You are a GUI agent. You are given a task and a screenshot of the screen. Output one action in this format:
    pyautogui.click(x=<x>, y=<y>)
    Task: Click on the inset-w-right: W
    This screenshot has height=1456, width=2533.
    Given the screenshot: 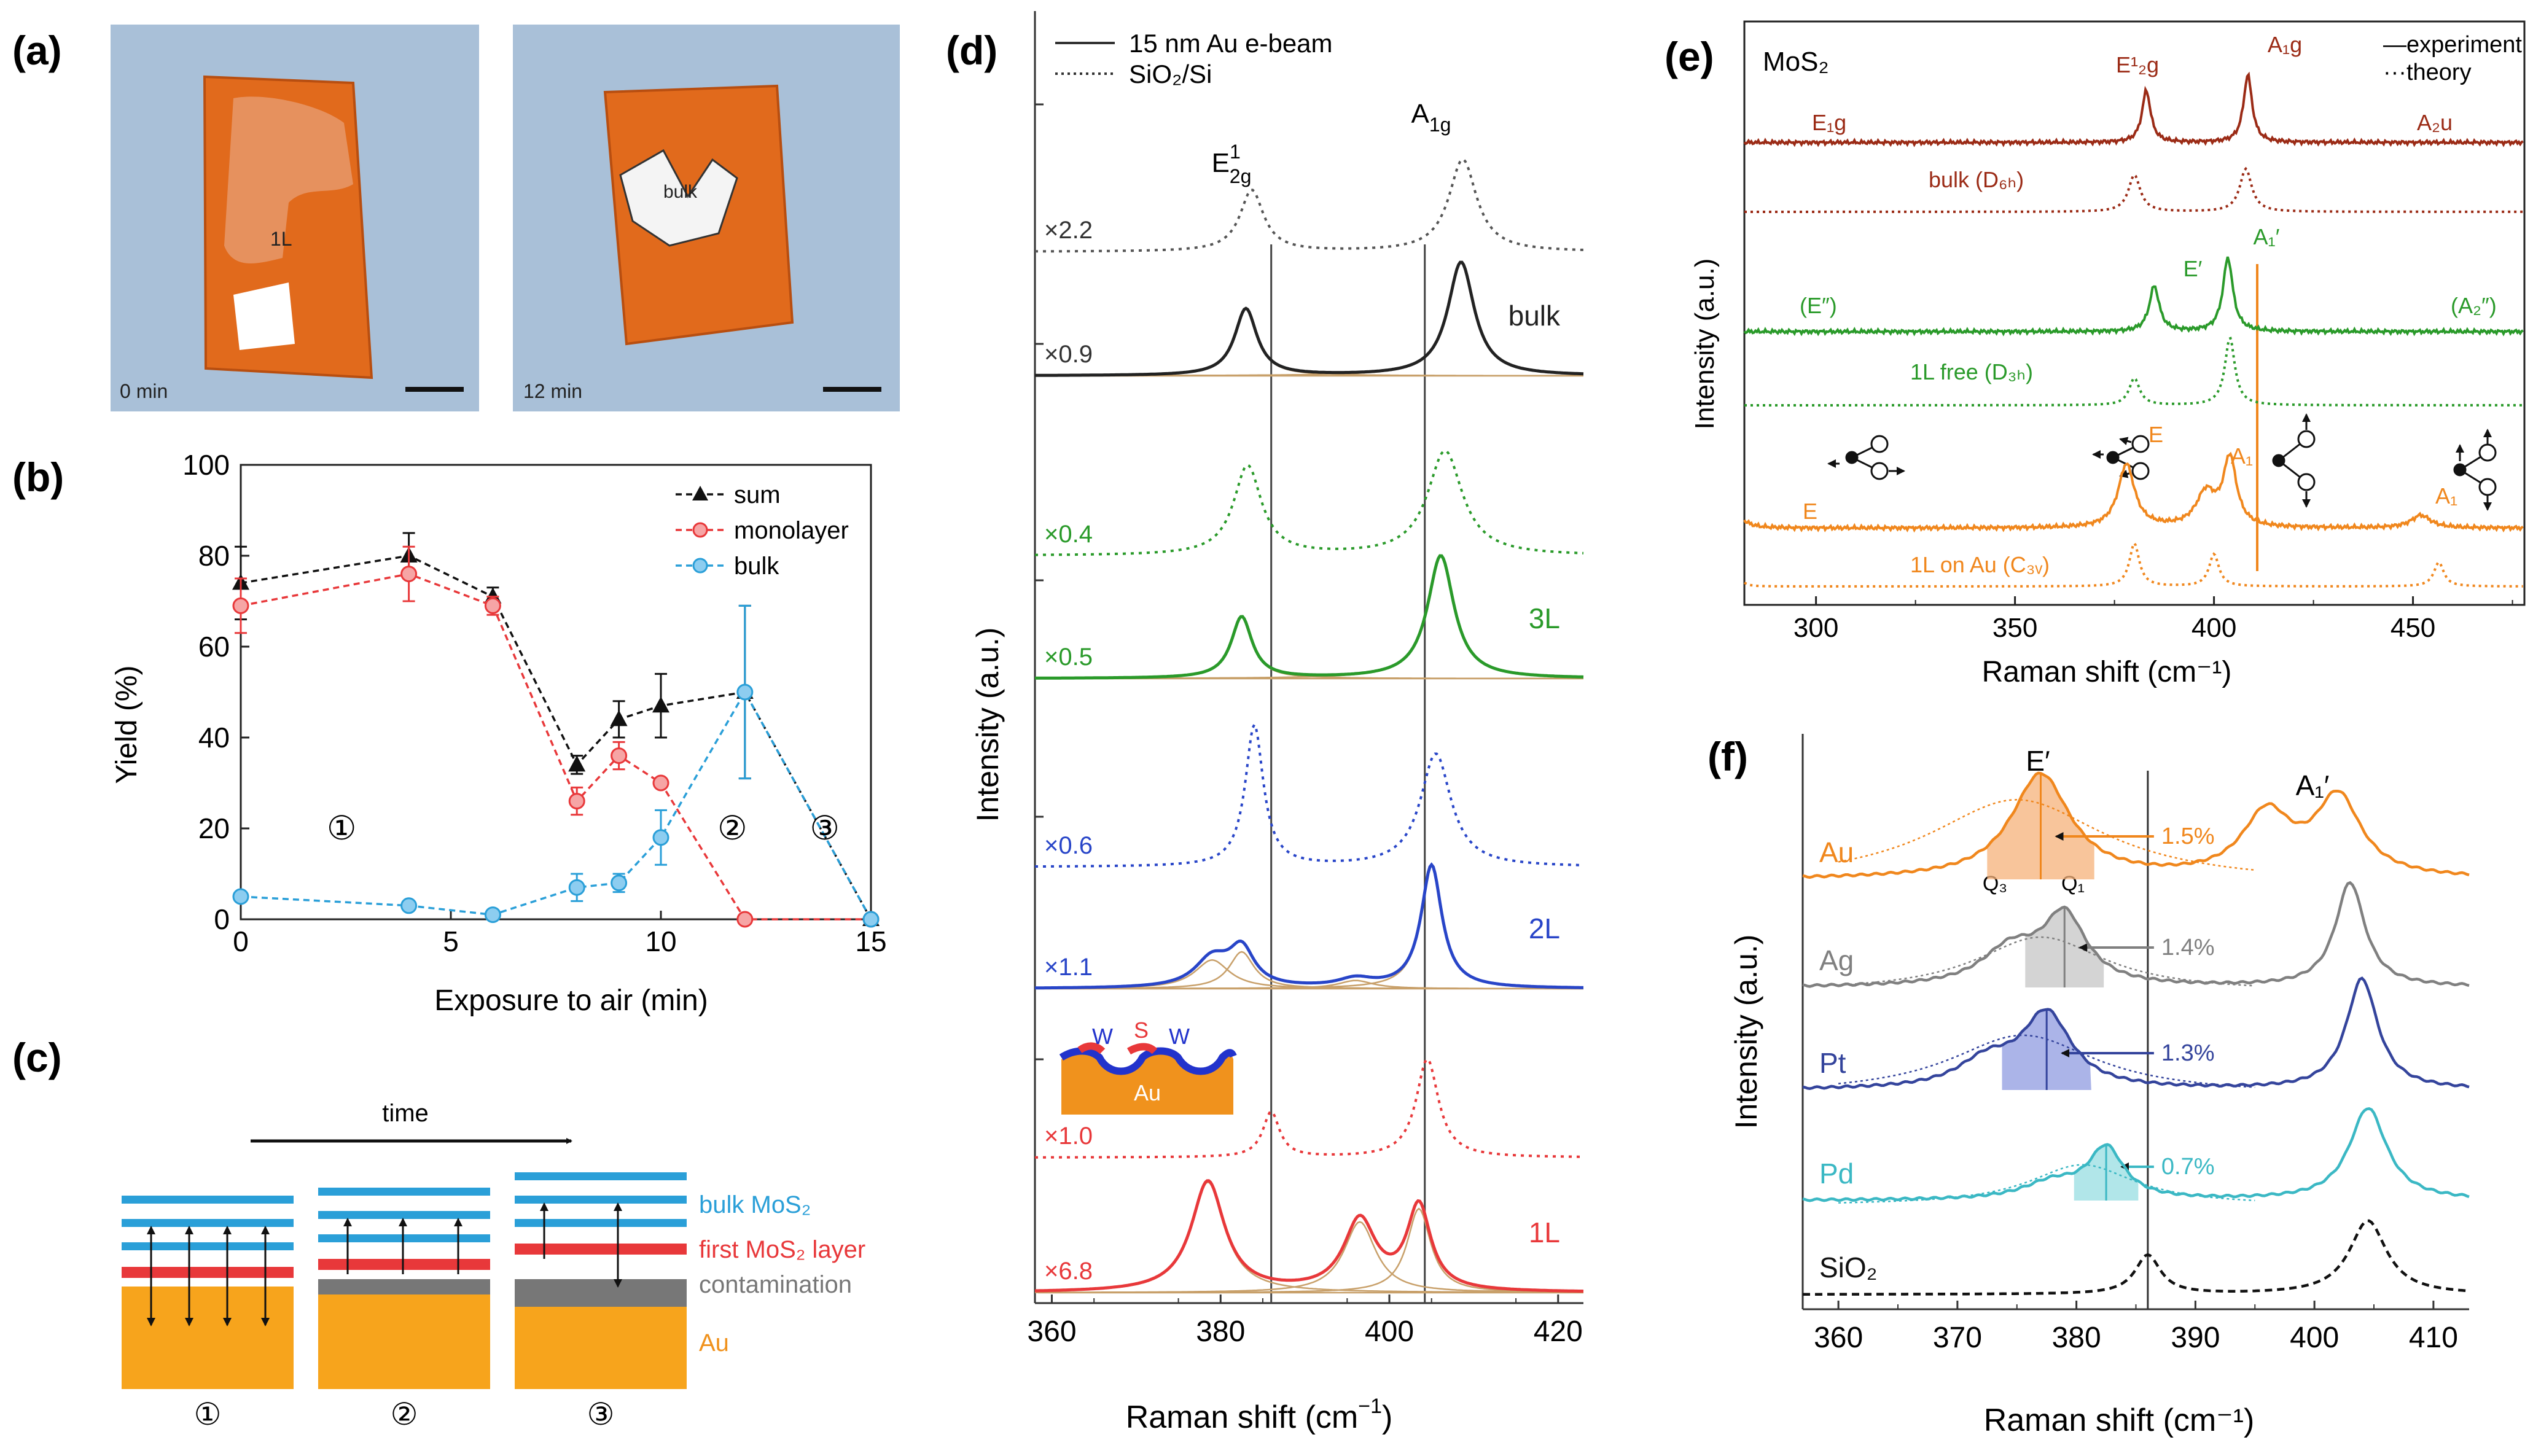 What is the action you would take?
    pyautogui.click(x=1179, y=1036)
    